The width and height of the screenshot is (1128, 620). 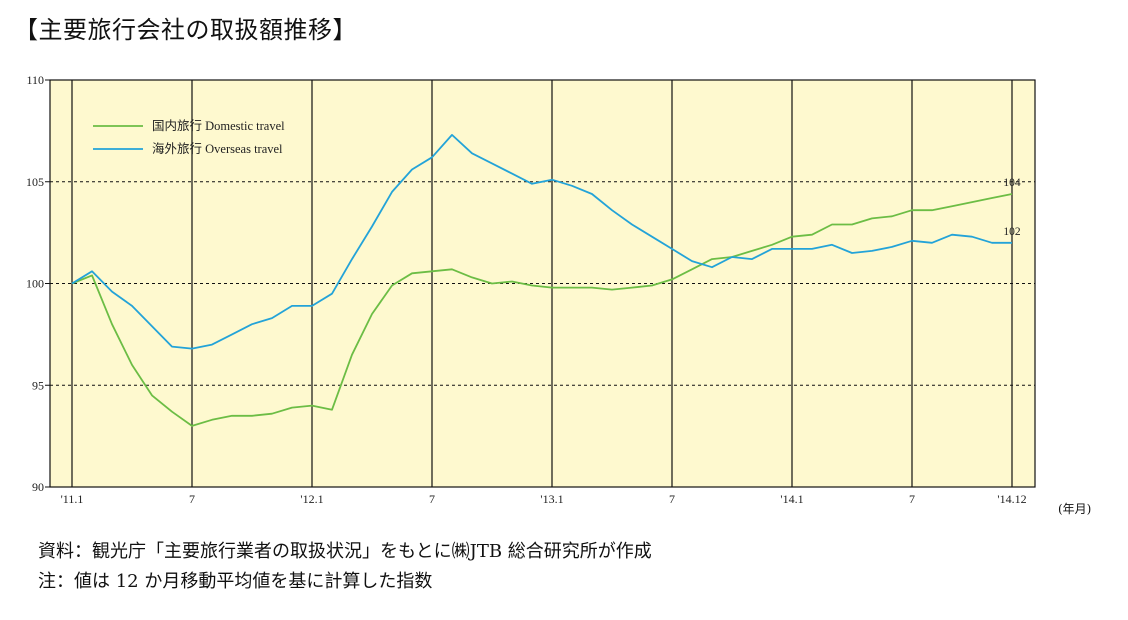 I want to click on remark-note: 注：値は 12 か月移動平均値を基に計算した指数, so click(x=235, y=581).